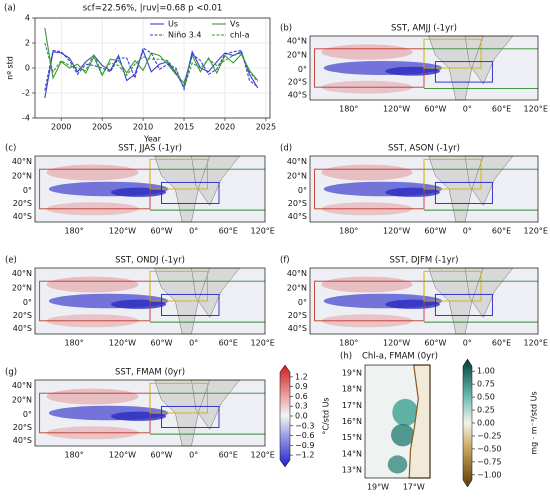 The image size is (550, 502). What do you see at coordinates (266, 127) in the screenshot?
I see `x-tick-label: 2025` at bounding box center [266, 127].